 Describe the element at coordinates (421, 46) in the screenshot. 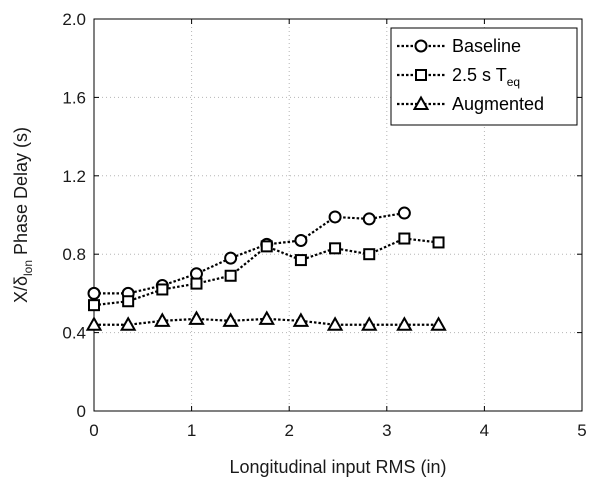

I see `legend-marker-circle` at that location.